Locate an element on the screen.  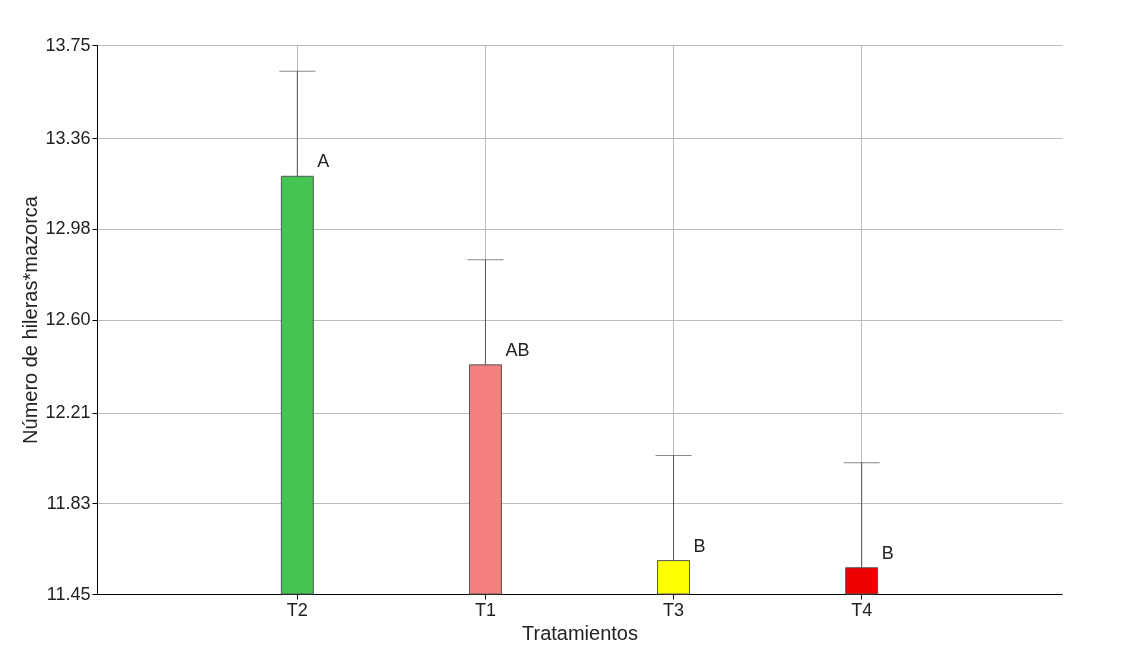
y-tick-label: 12.21 is located at coordinates (68, 412).